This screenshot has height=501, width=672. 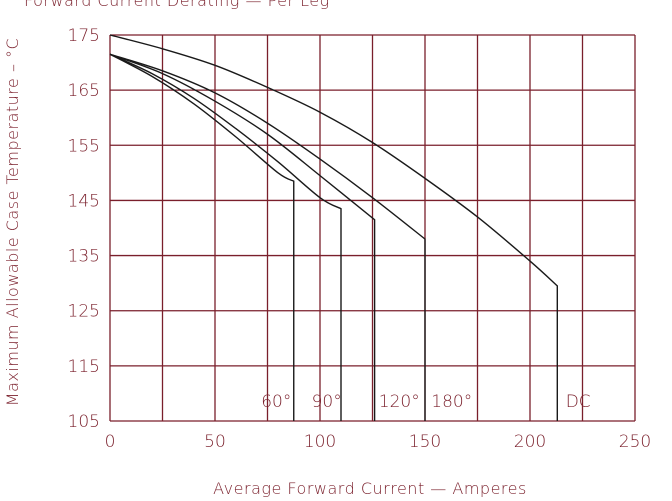 What do you see at coordinates (530, 442) in the screenshot?
I see `x-tick-label: 200` at bounding box center [530, 442].